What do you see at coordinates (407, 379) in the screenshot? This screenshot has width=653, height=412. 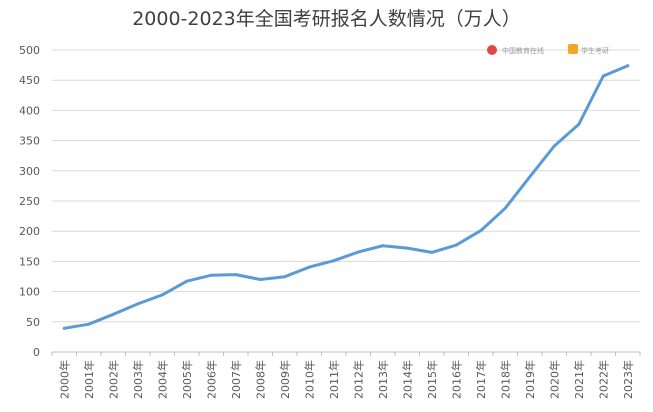 I see `x-tick-label: 2014年` at bounding box center [407, 379].